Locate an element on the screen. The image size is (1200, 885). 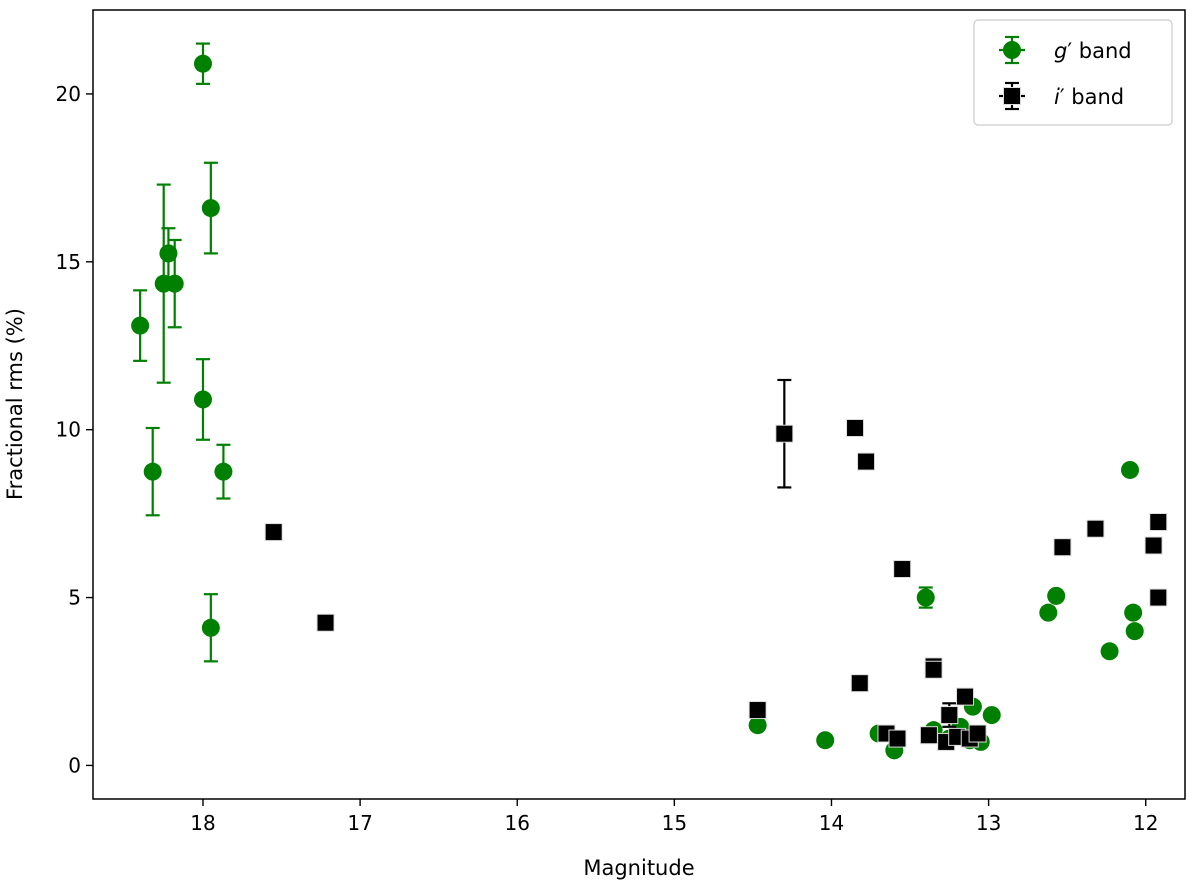
legend-label: g′ band is located at coordinates (1093, 51).